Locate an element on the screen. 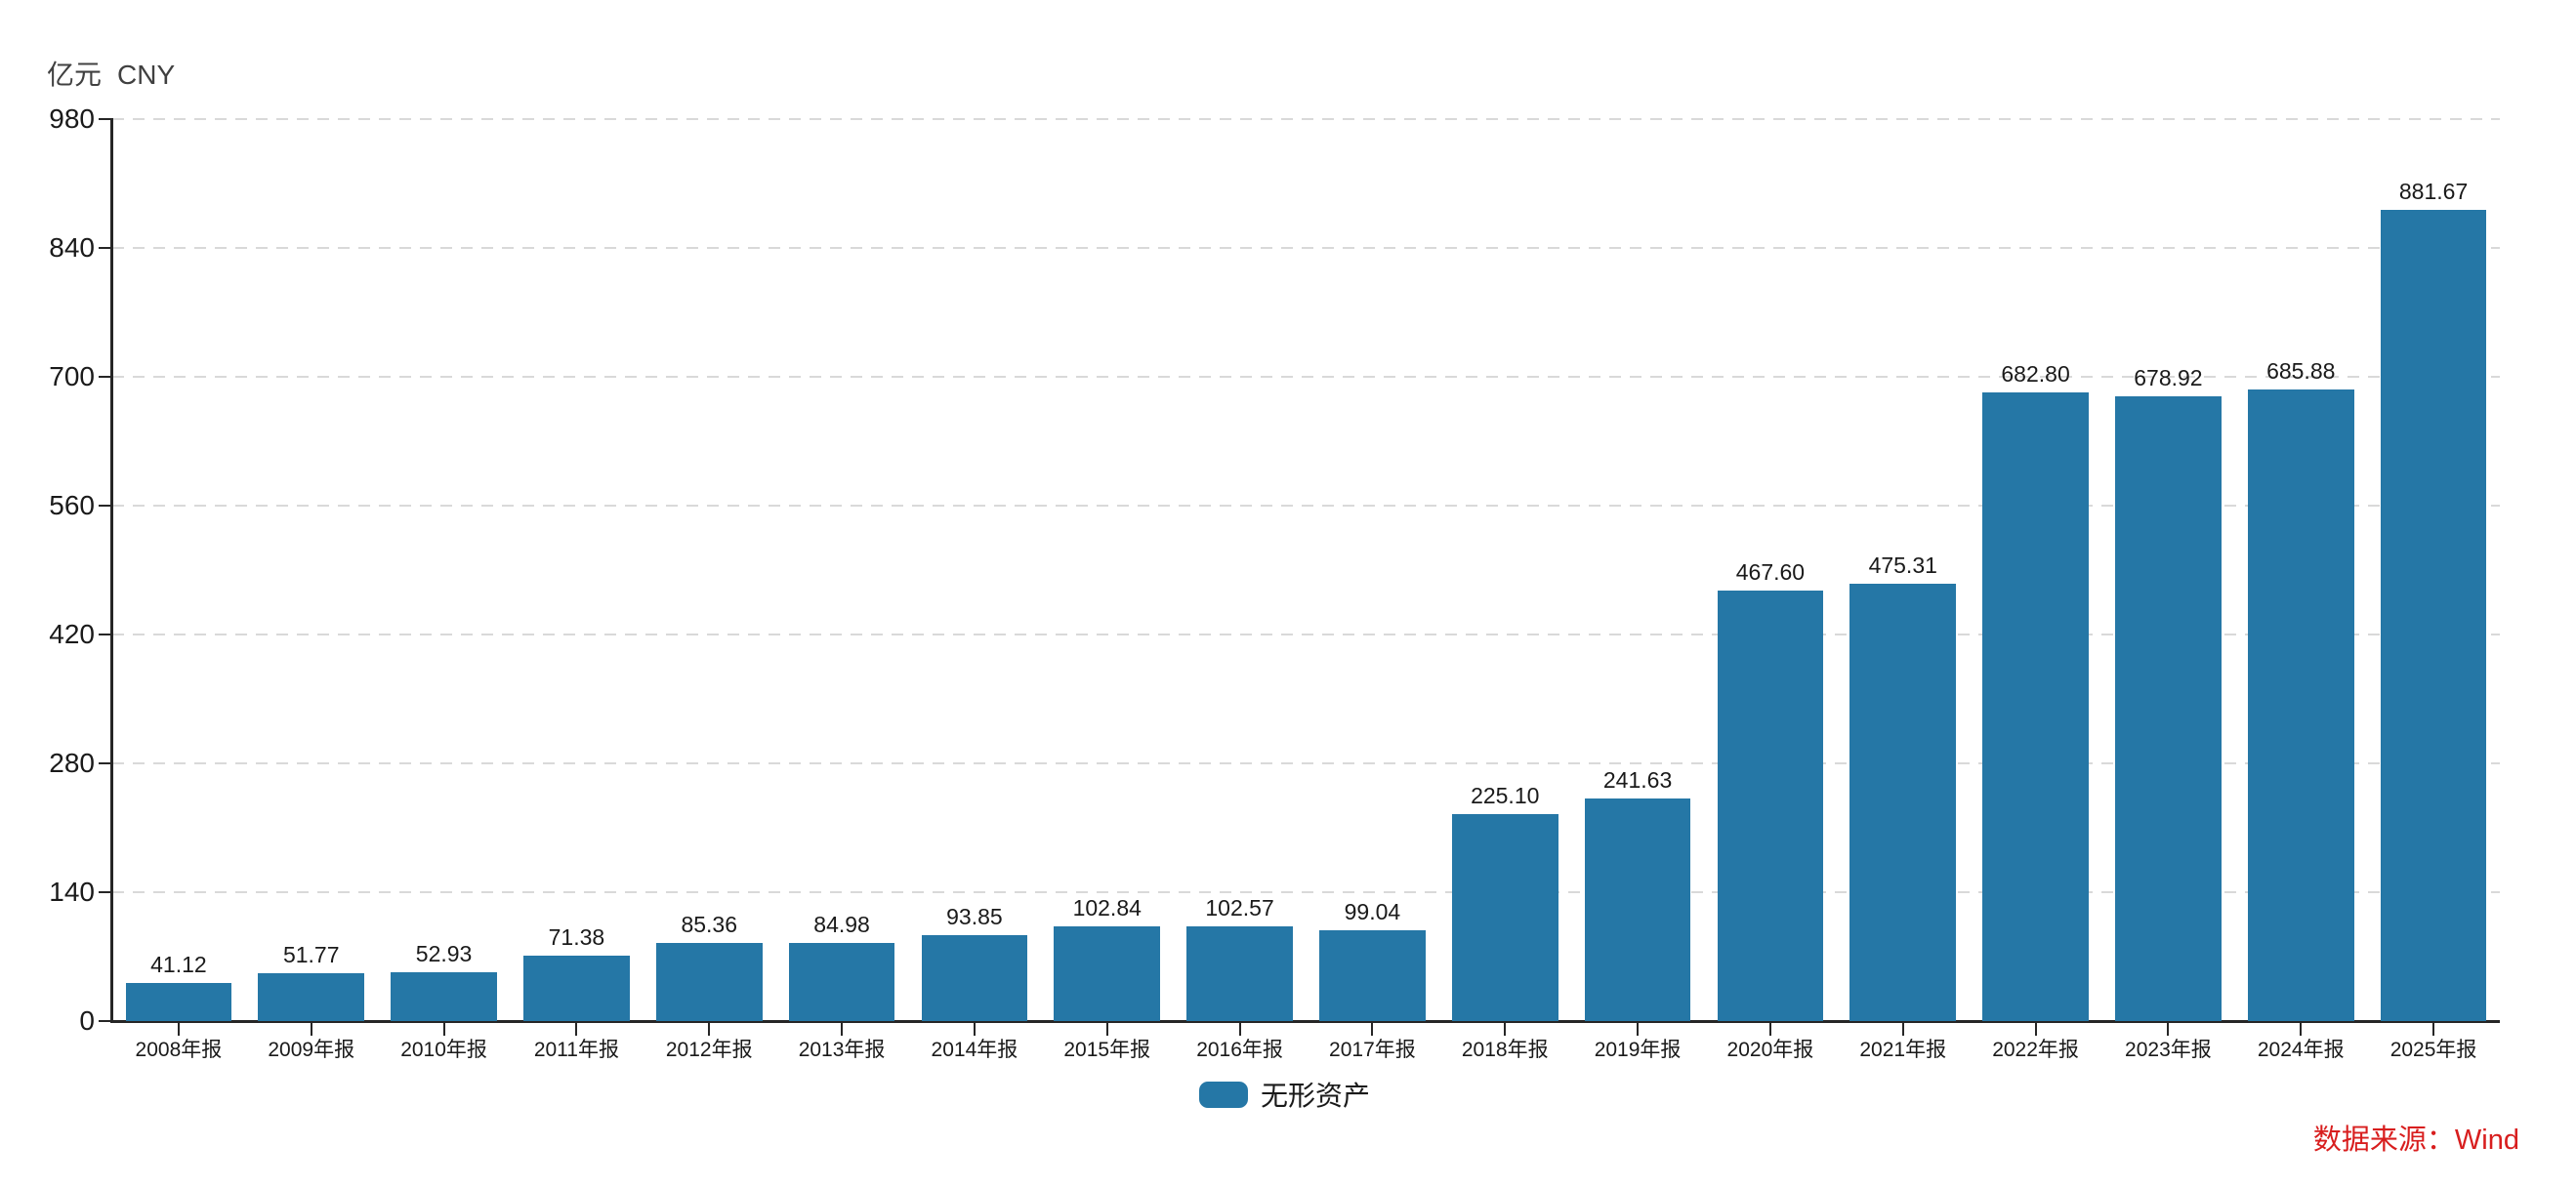 The height and width of the screenshot is (1187, 2576). bar-2012年报 is located at coordinates (709, 981).